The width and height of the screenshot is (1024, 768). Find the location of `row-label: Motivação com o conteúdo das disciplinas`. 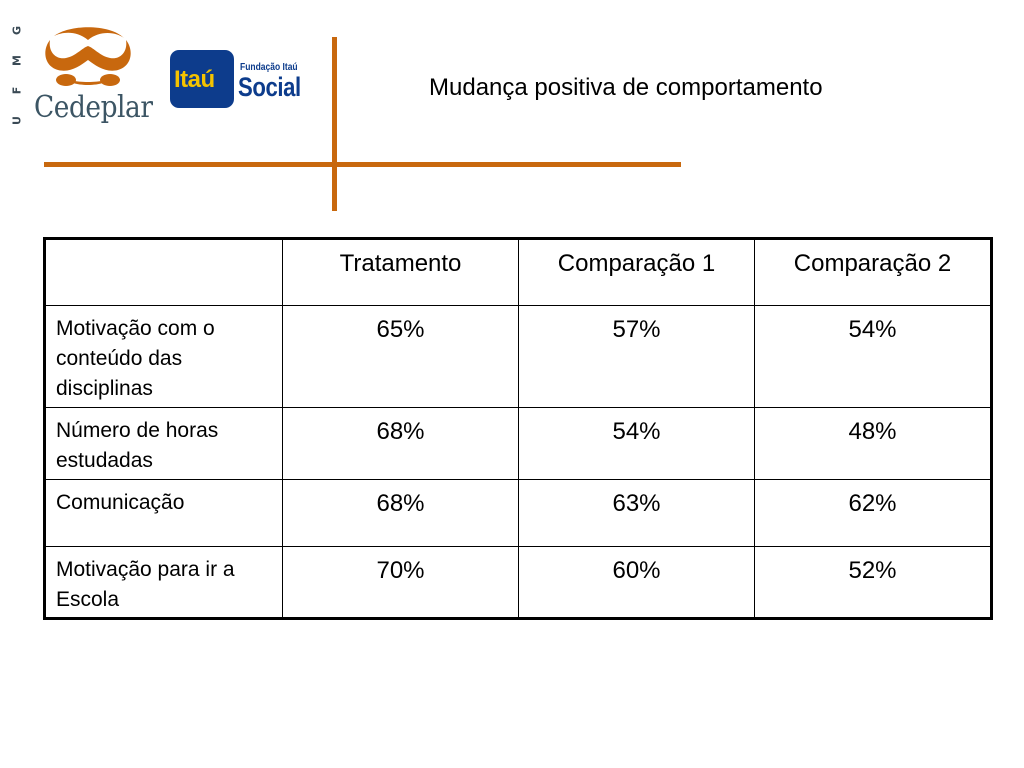

row-label: Motivação com o conteúdo das disciplinas is located at coordinates (163, 356).